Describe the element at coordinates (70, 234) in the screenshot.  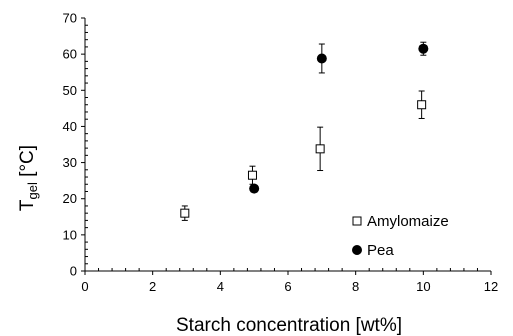
I see `y-tick-label: 10` at that location.